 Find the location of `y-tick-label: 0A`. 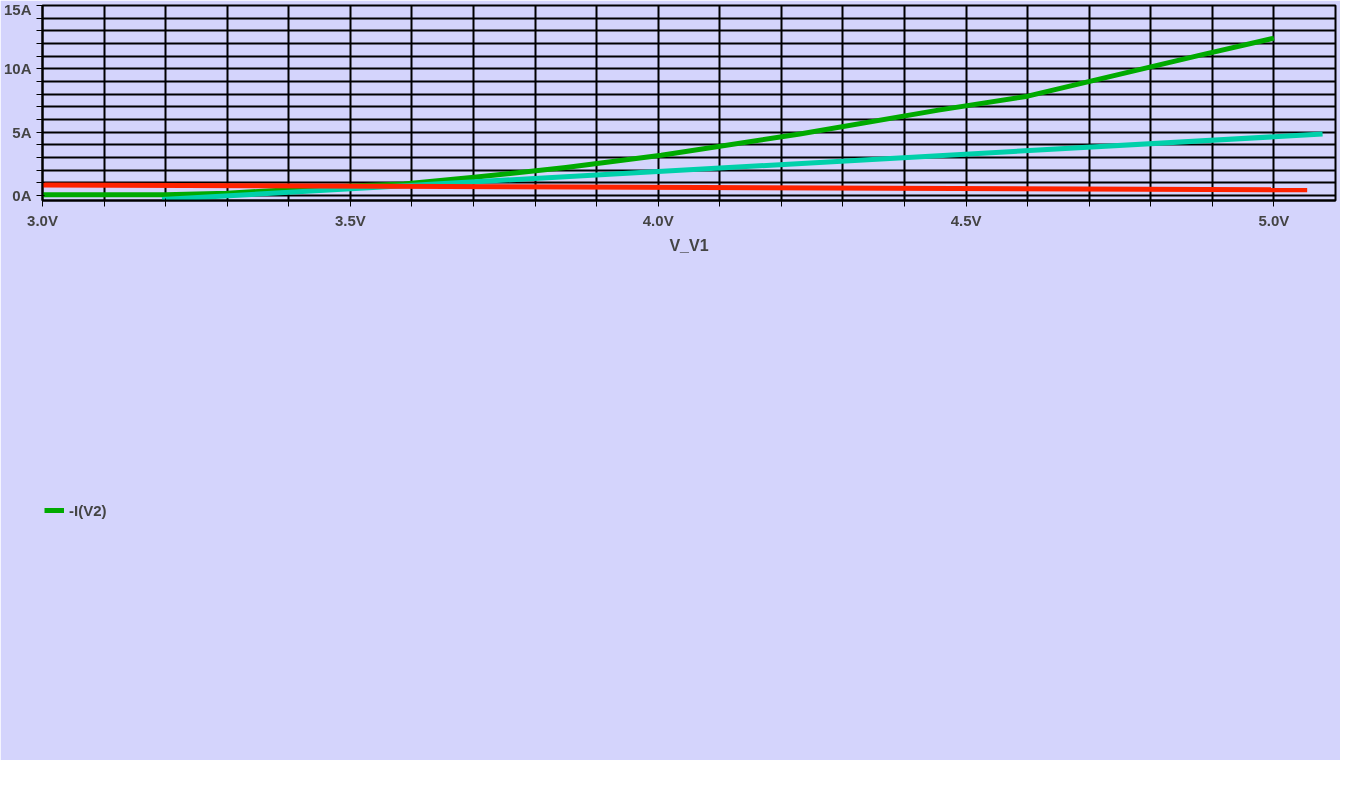

y-tick-label: 0A is located at coordinates (22, 195).